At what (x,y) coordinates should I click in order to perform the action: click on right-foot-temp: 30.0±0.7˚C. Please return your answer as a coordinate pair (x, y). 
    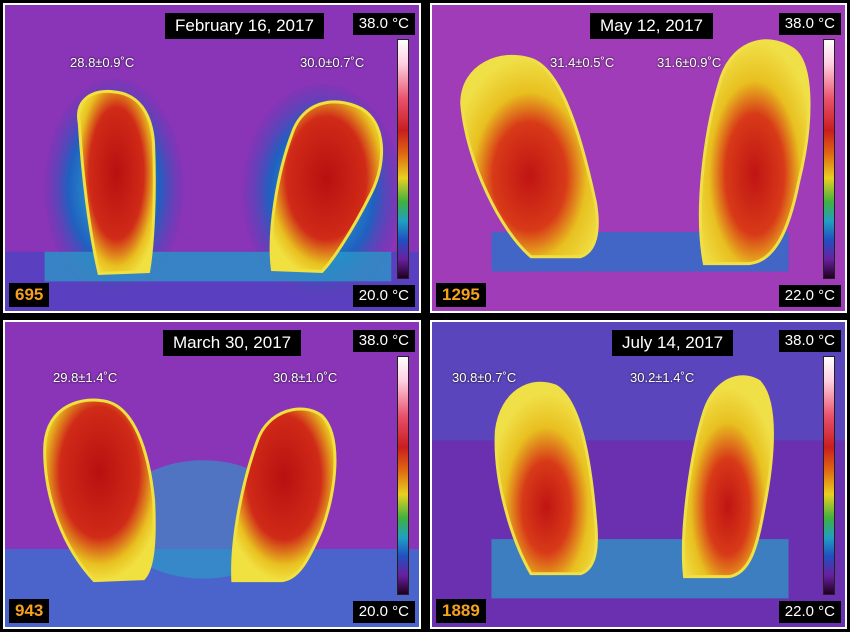
    Looking at the image, I should click on (332, 62).